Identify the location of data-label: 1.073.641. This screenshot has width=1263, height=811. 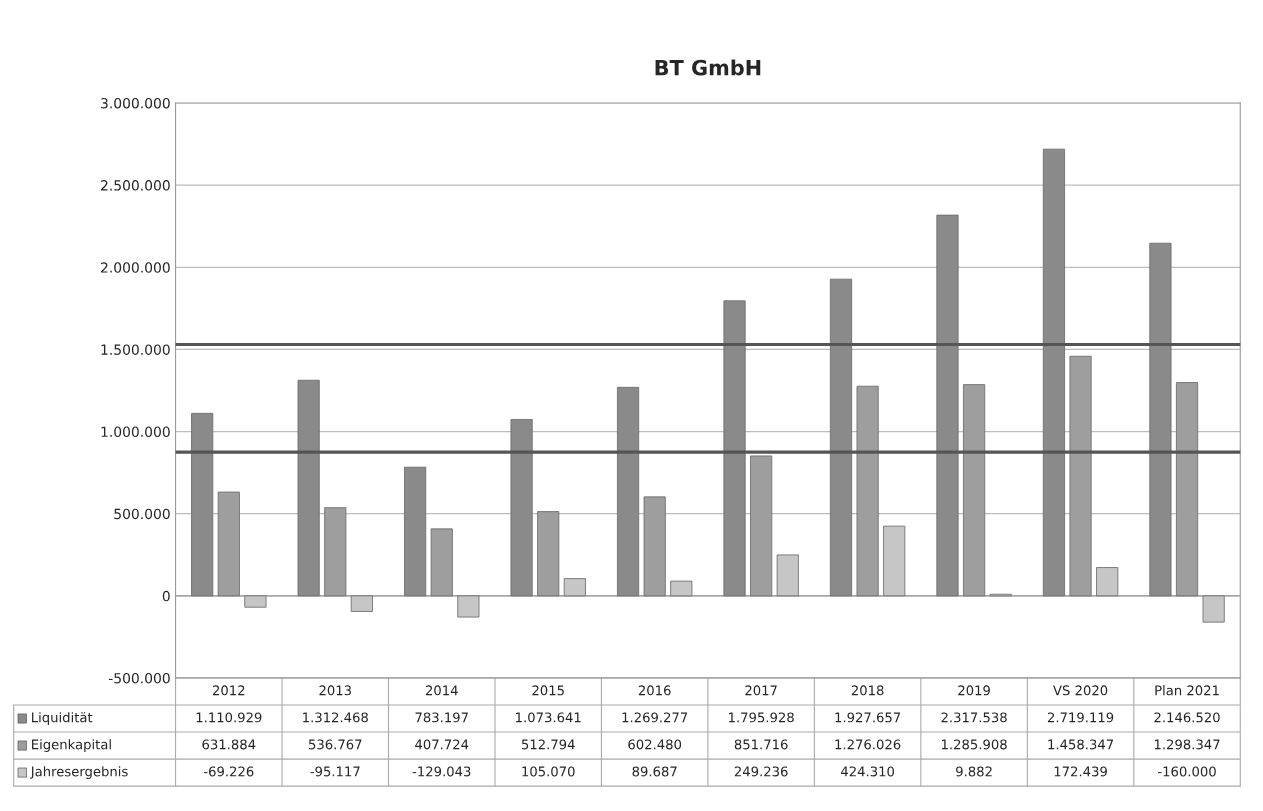
(548, 717).